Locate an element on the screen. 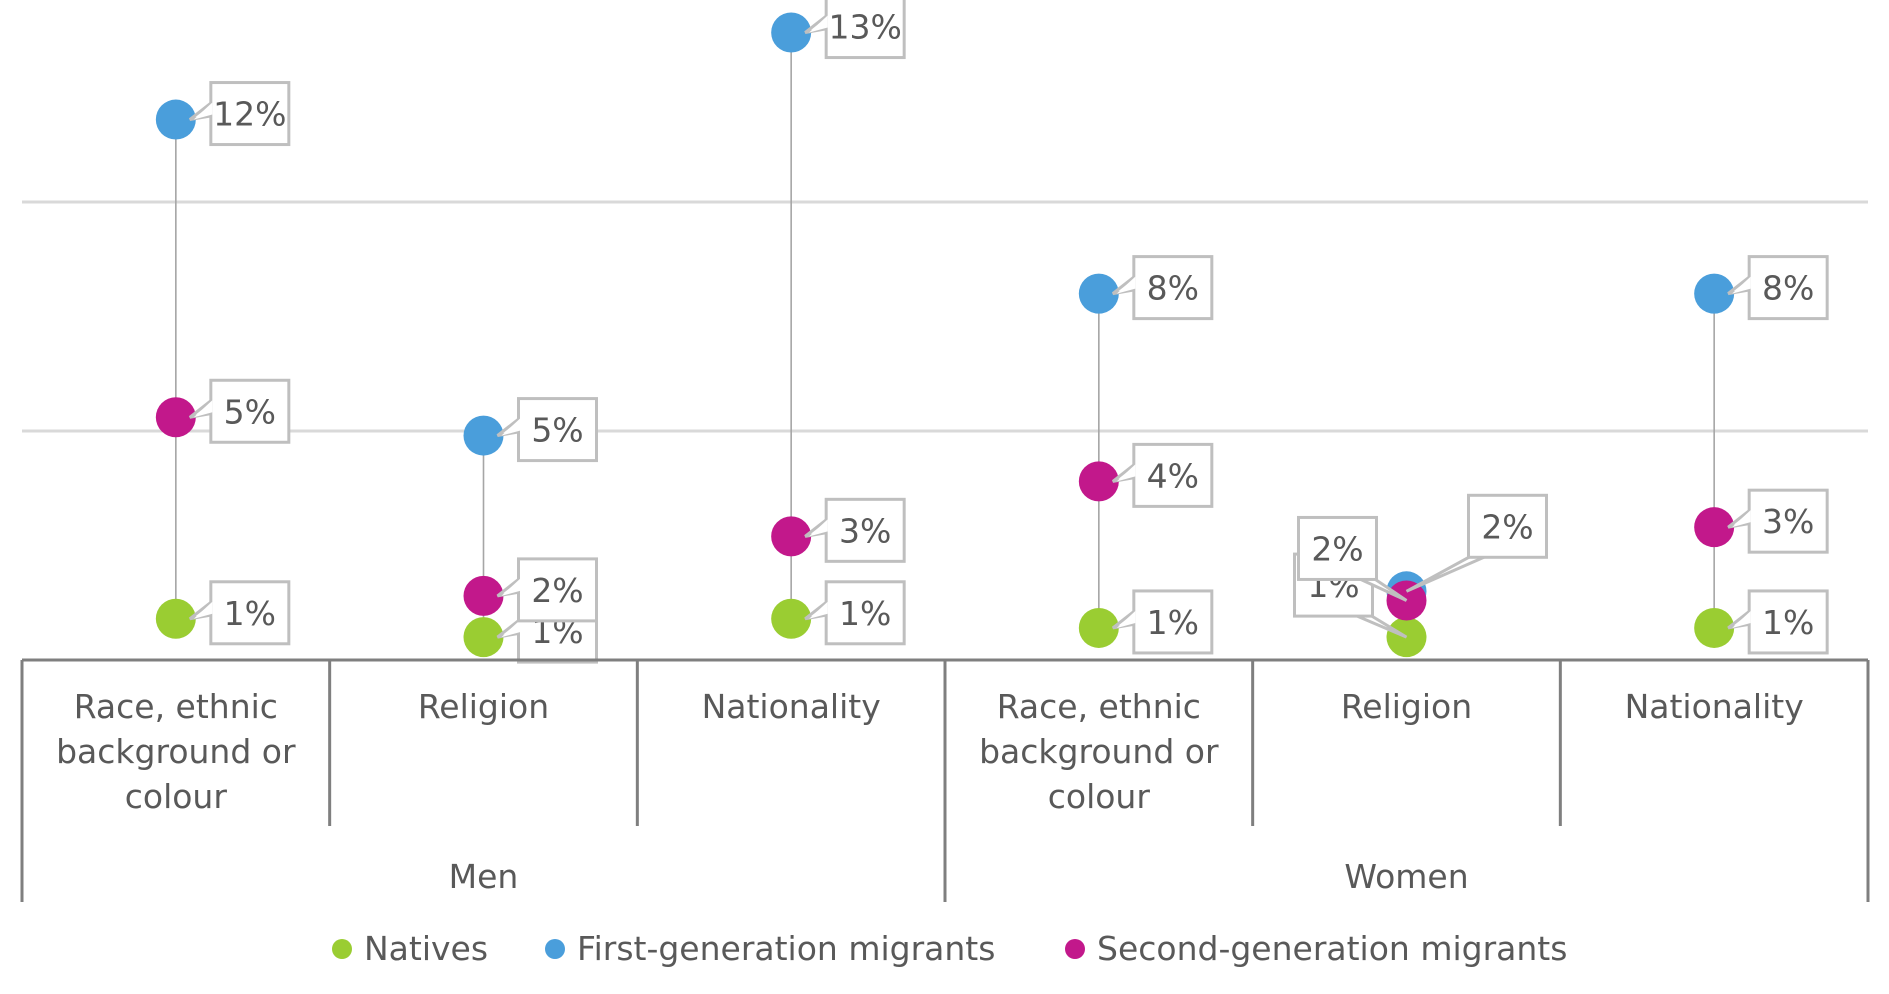  data-label-natives-0: 1% is located at coordinates (239, 613).